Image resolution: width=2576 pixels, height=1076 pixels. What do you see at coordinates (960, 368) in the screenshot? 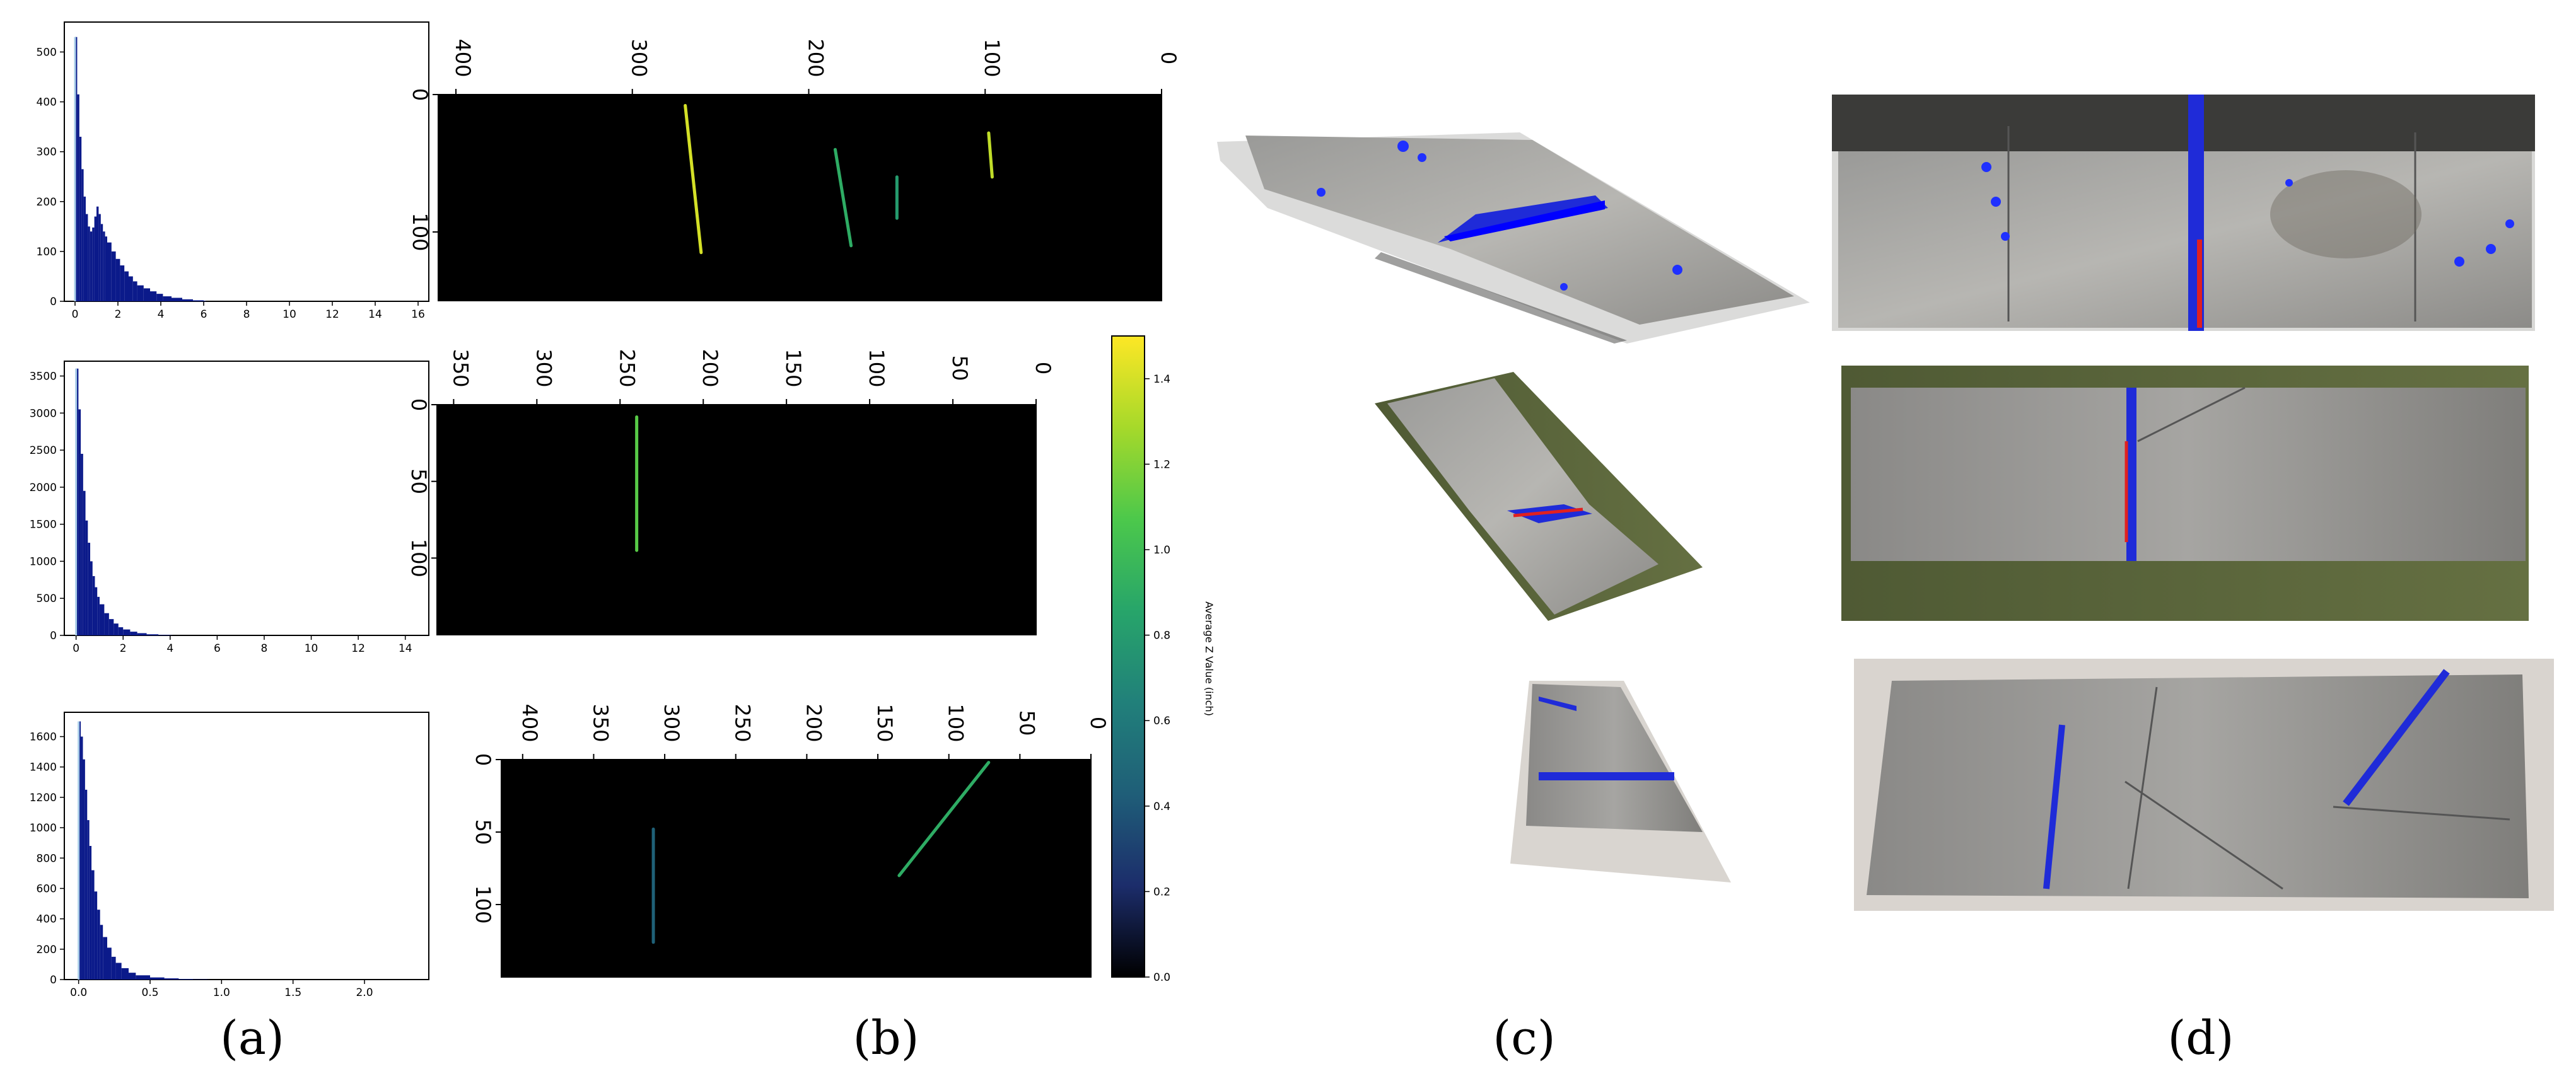
I see `x-tick-label: 50` at bounding box center [960, 368].